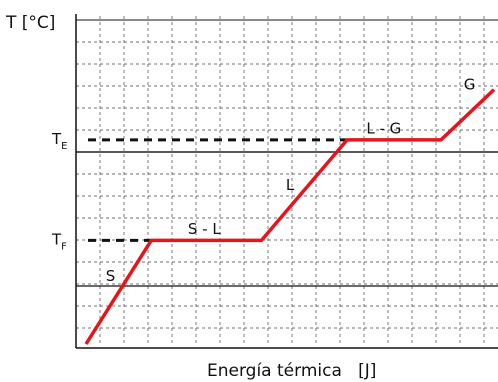  I want to click on segment-label: S - L, so click(204, 229).